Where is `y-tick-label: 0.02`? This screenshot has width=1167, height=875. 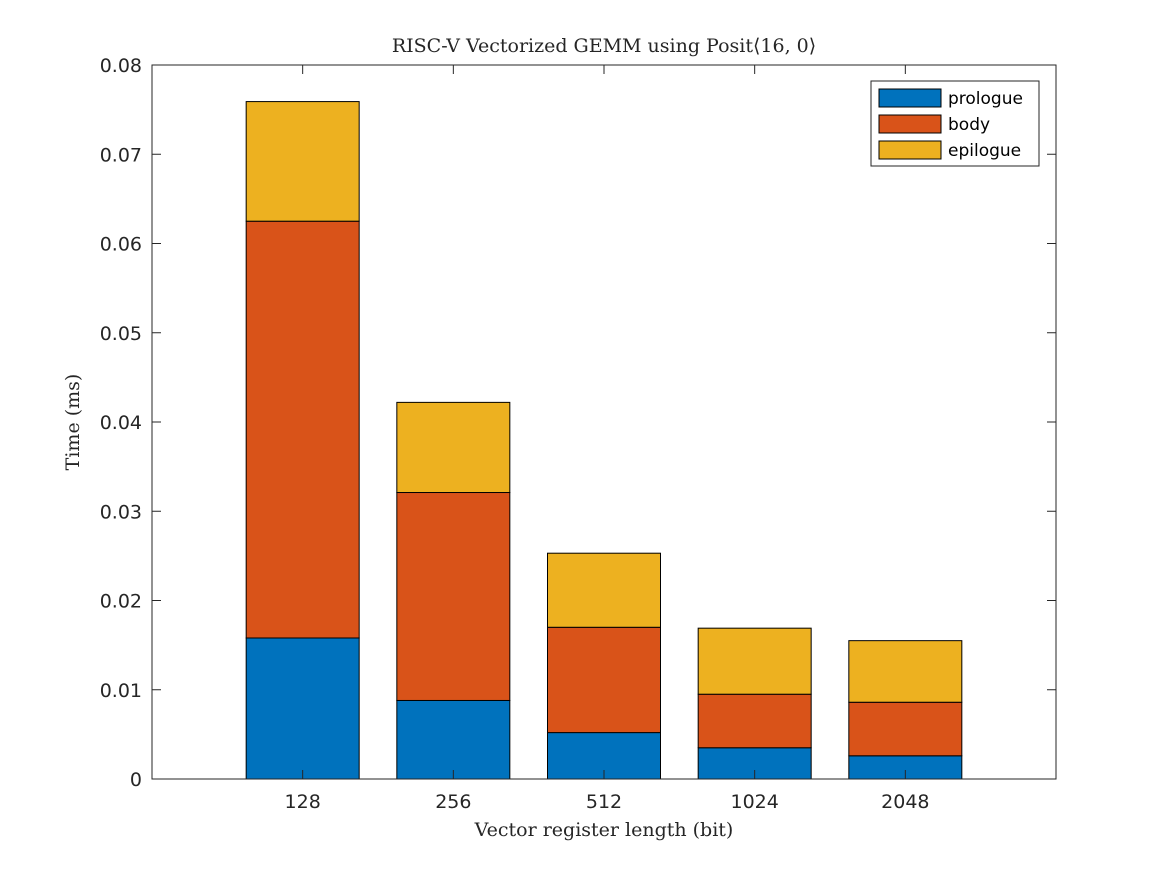 y-tick-label: 0.02 is located at coordinates (121, 602).